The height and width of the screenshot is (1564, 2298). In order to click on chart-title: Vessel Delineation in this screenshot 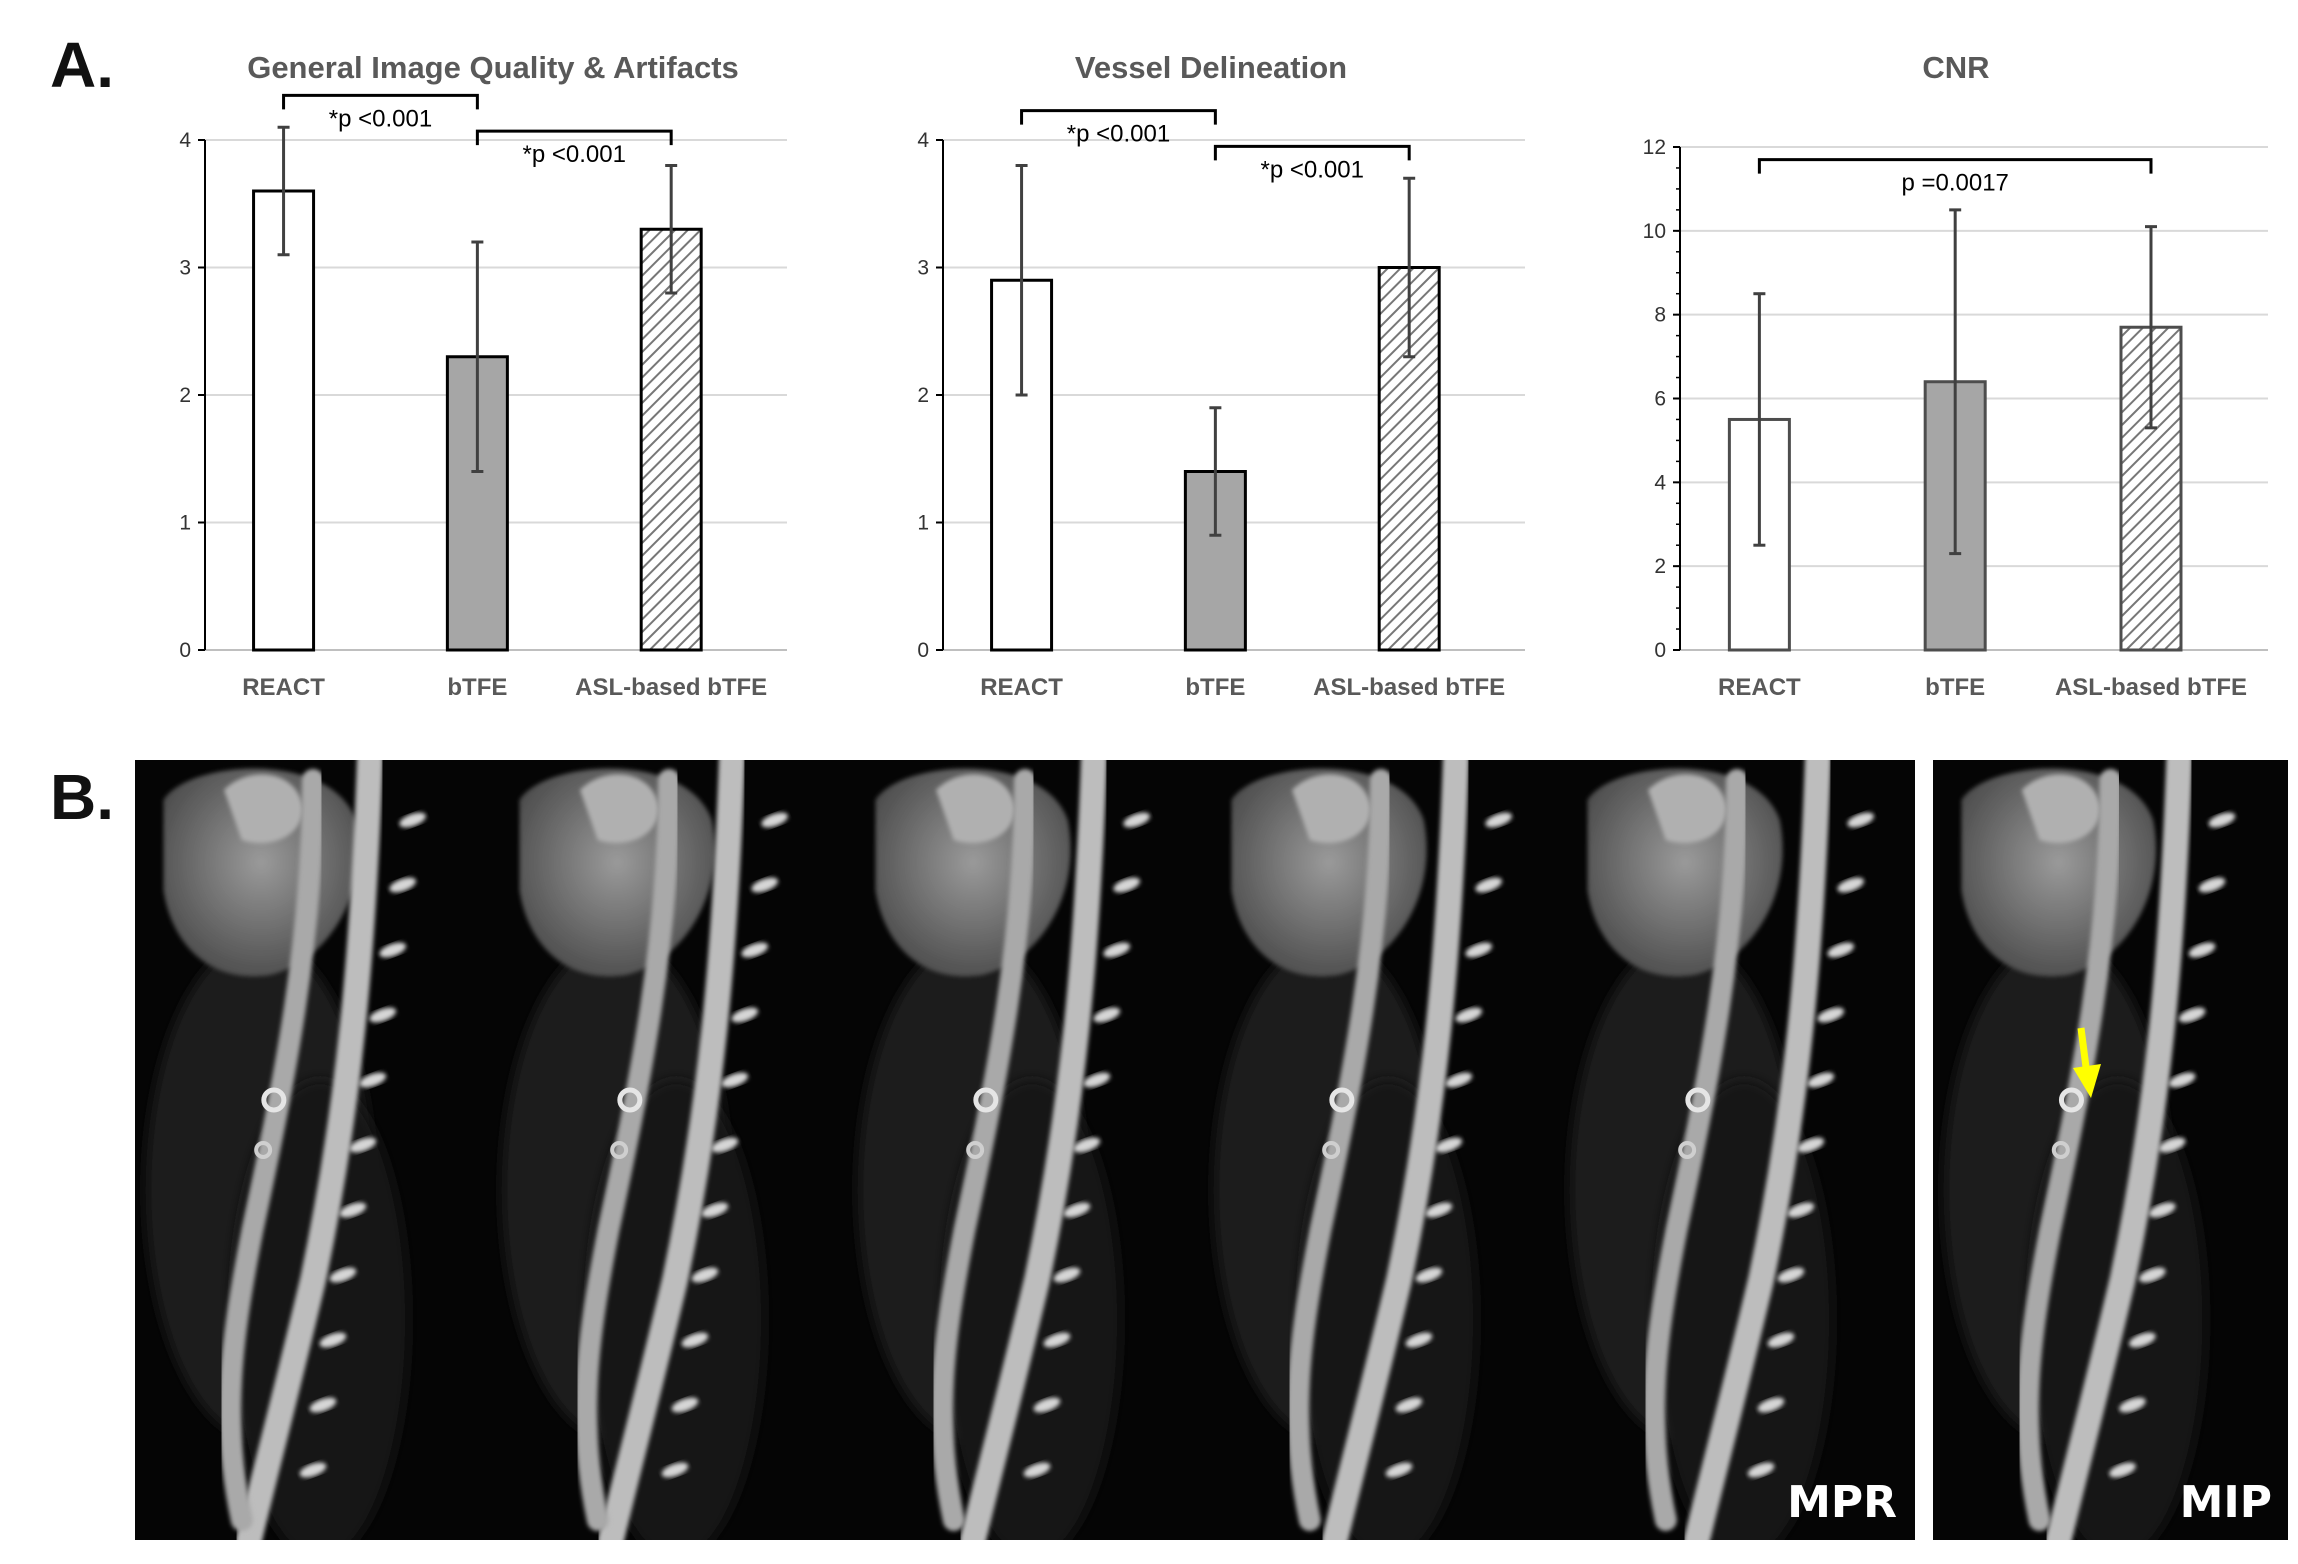, I will do `click(1211, 67)`.